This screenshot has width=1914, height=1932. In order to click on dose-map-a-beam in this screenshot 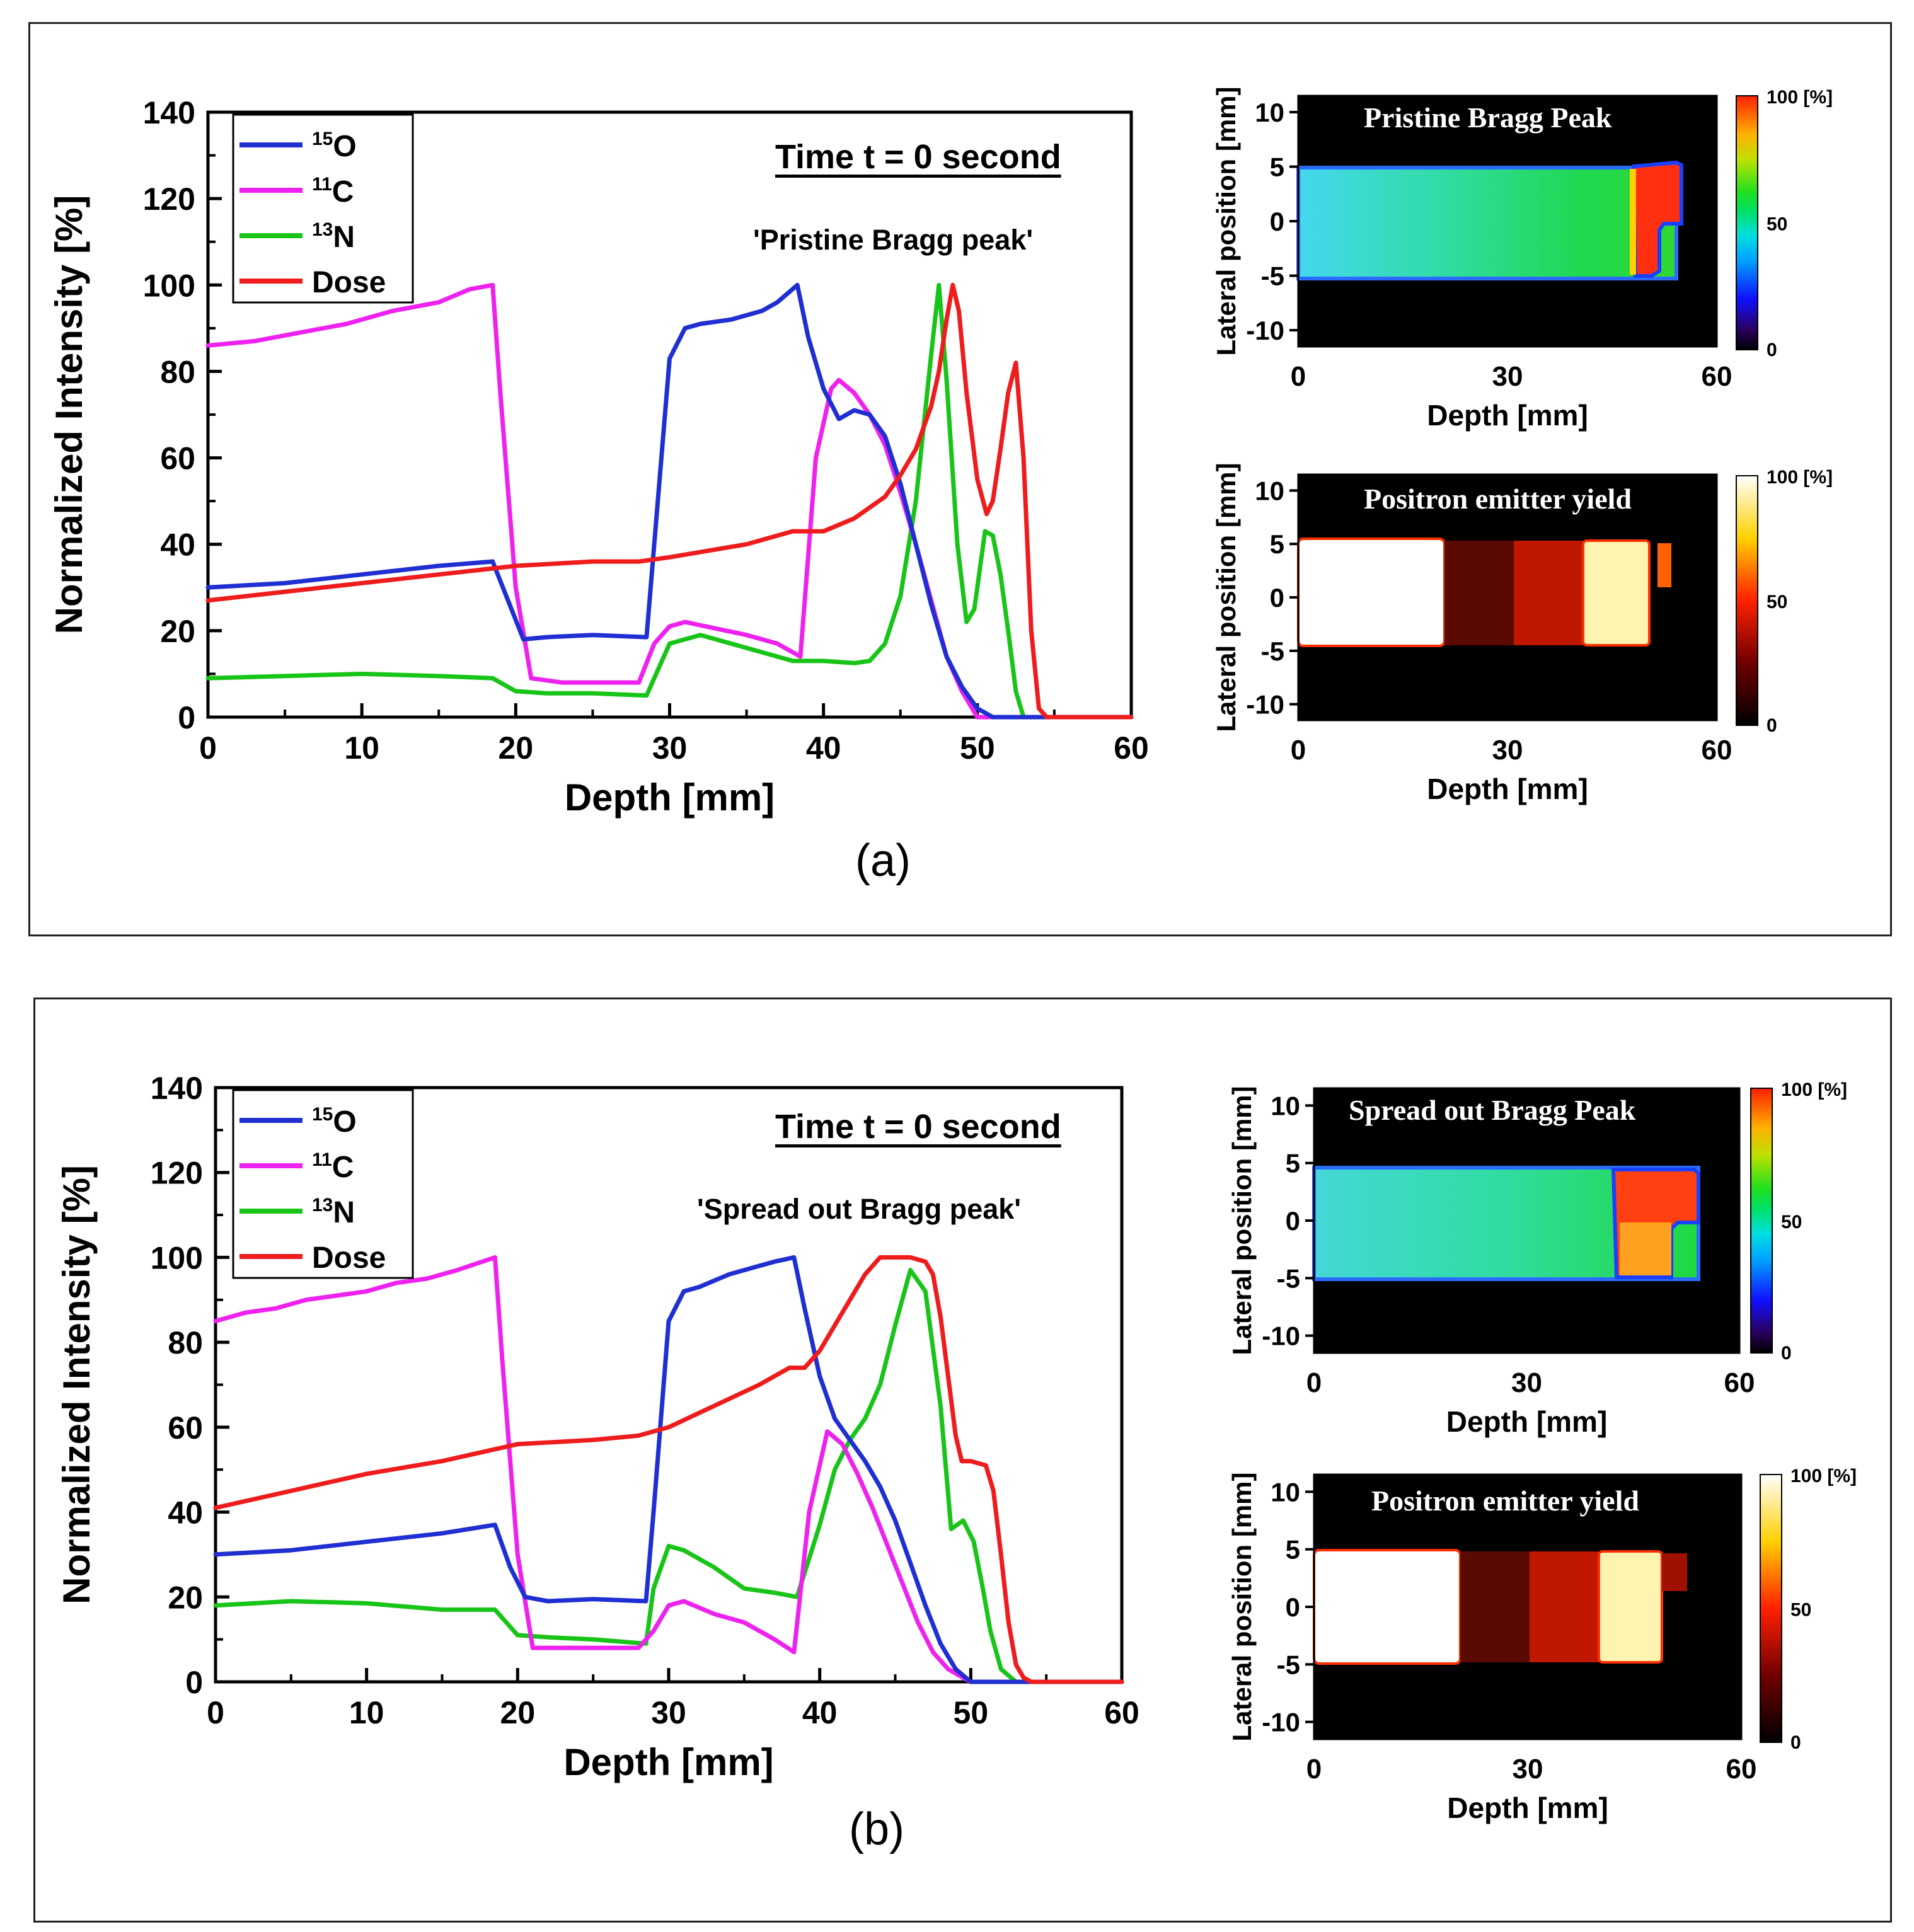, I will do `click(1487, 223)`.